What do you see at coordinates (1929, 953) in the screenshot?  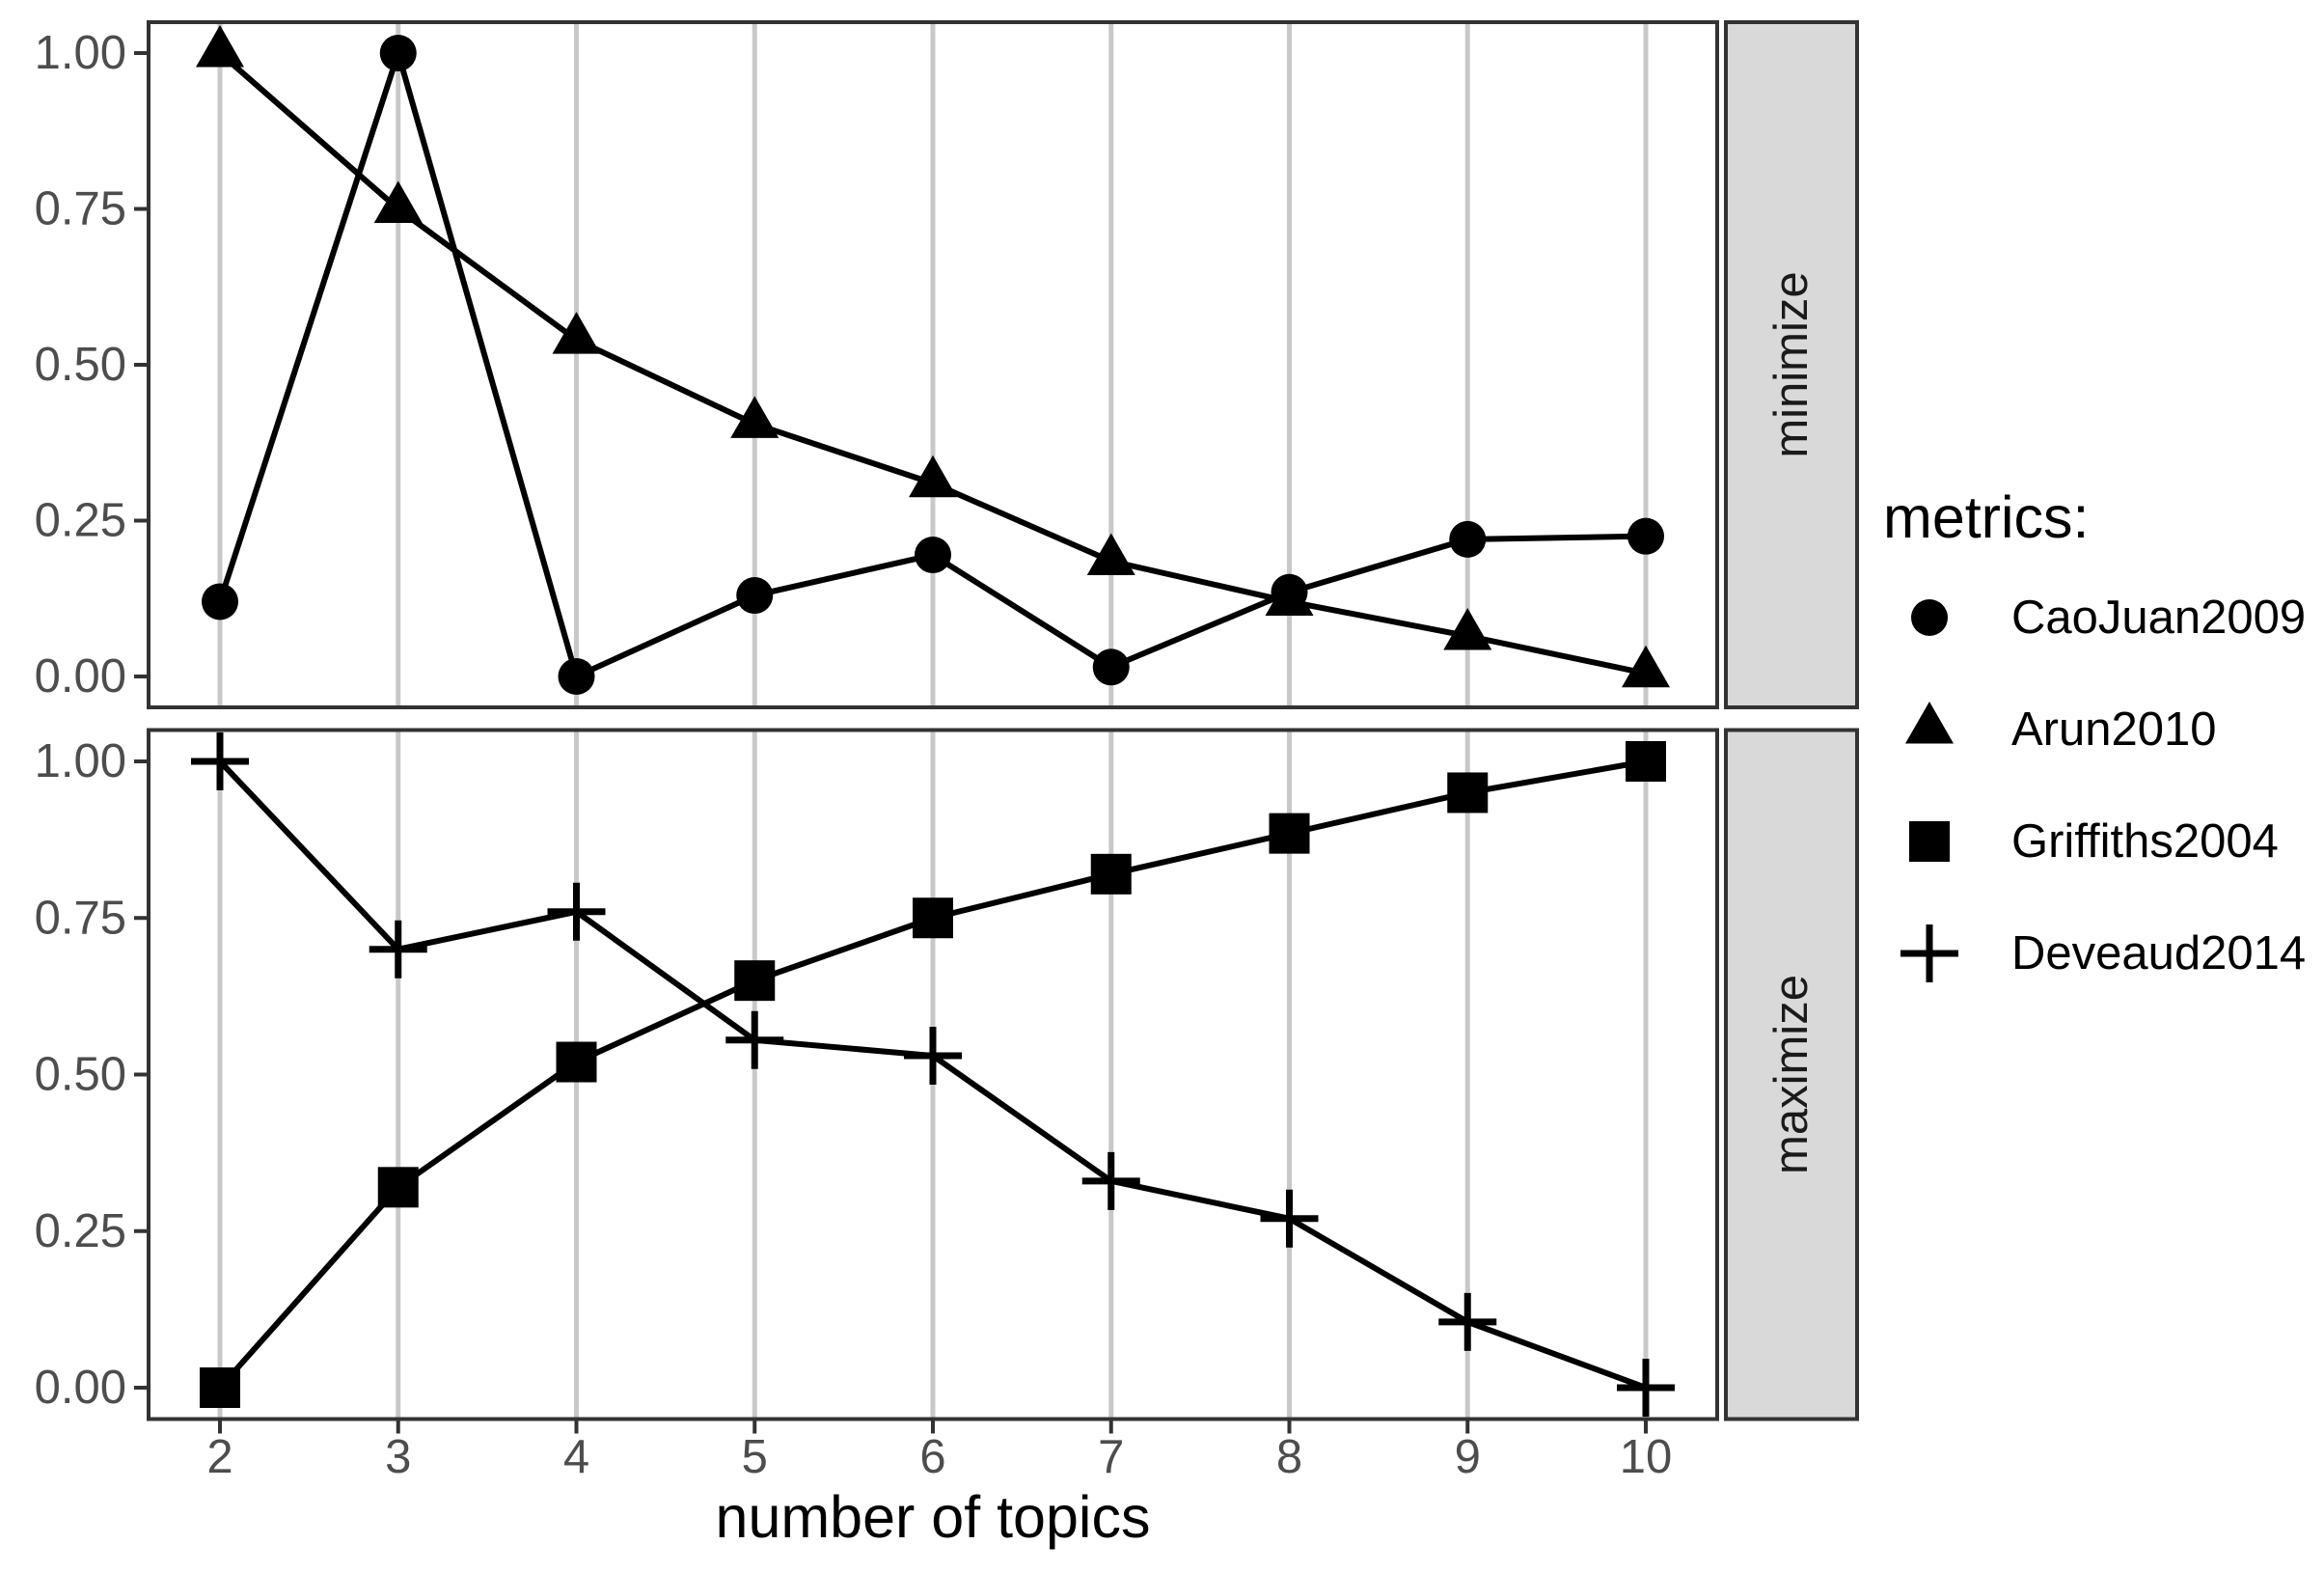 I see `legend-plus-icon` at bounding box center [1929, 953].